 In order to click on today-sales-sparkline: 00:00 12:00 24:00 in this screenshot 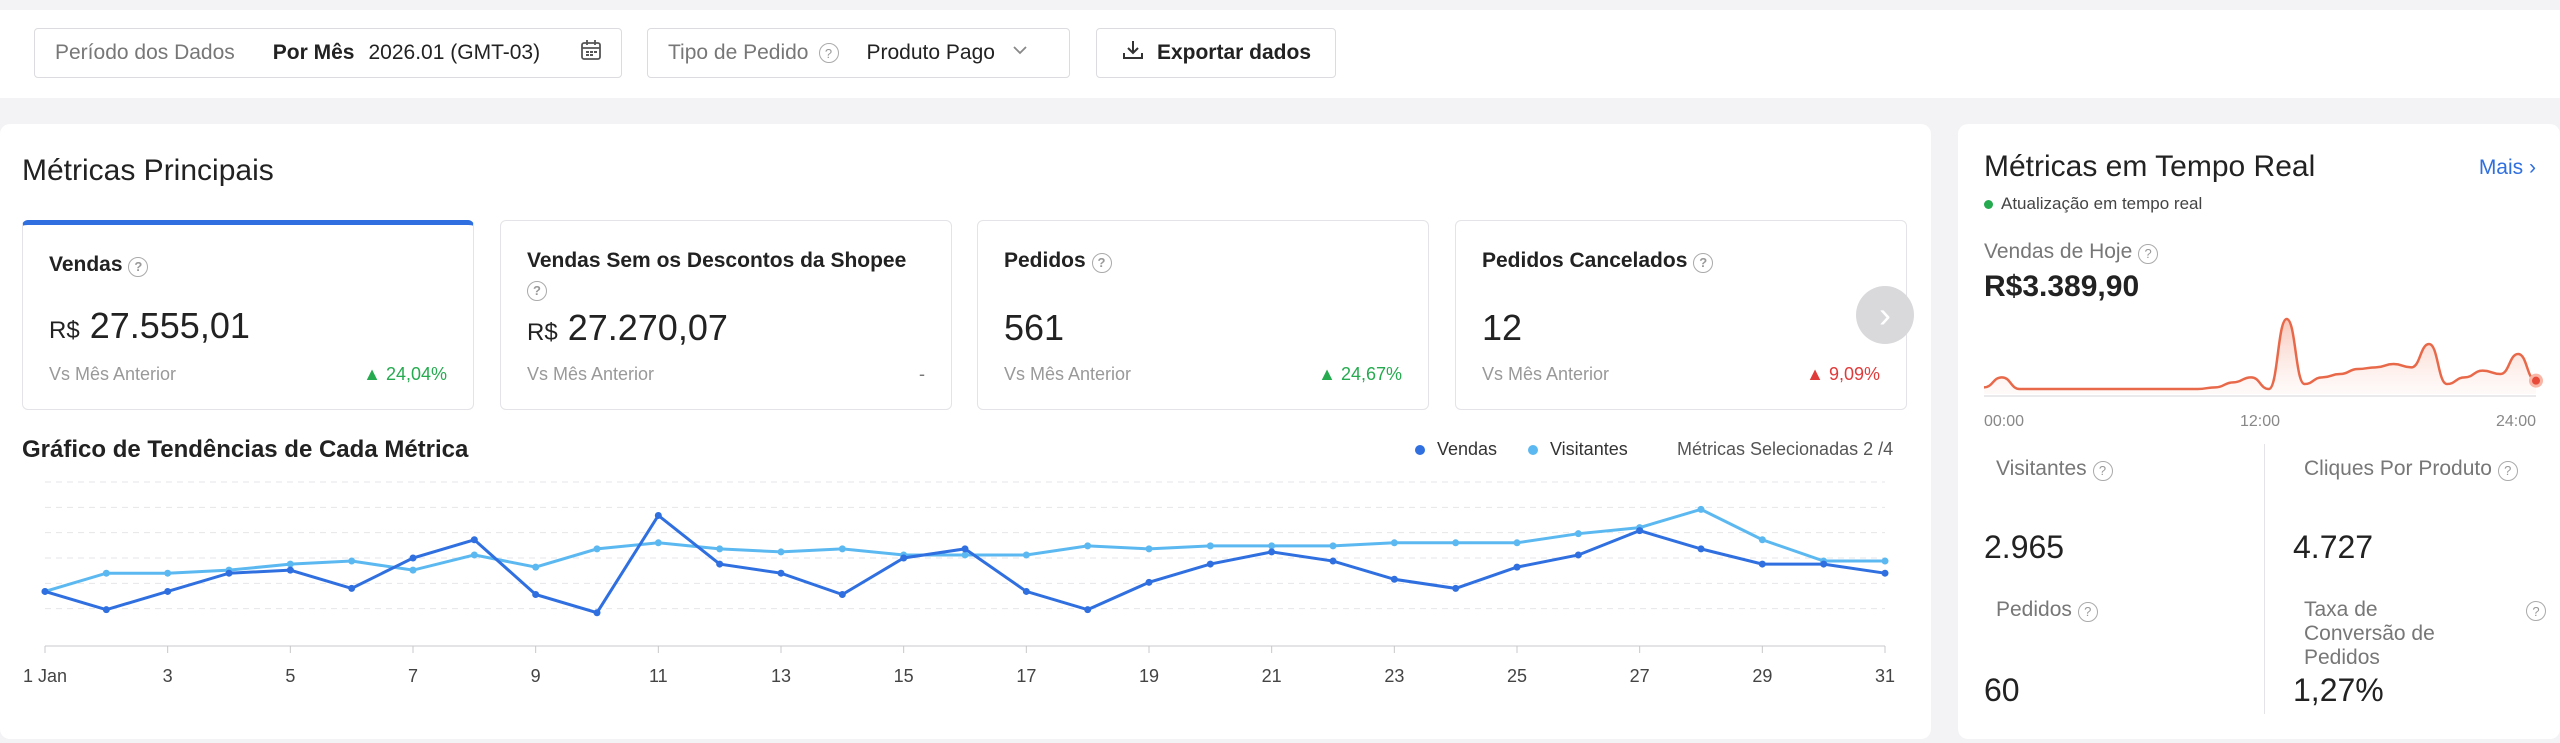, I will do `click(2263, 373)`.